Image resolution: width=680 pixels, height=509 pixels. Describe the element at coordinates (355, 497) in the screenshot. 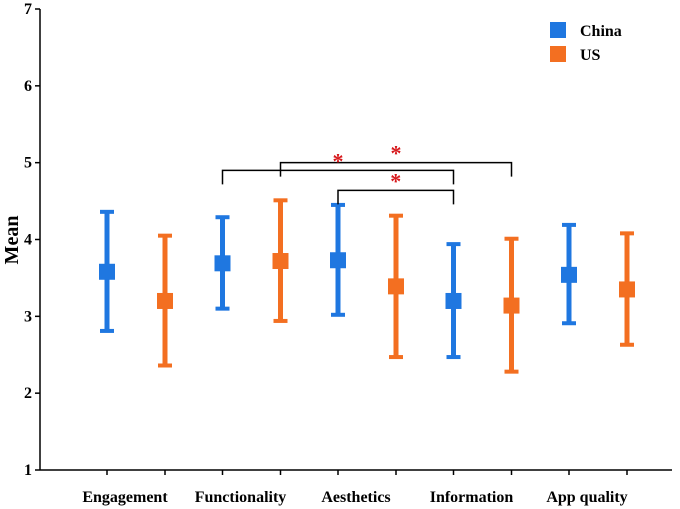

I see `x-category-label: Aesthetics` at that location.